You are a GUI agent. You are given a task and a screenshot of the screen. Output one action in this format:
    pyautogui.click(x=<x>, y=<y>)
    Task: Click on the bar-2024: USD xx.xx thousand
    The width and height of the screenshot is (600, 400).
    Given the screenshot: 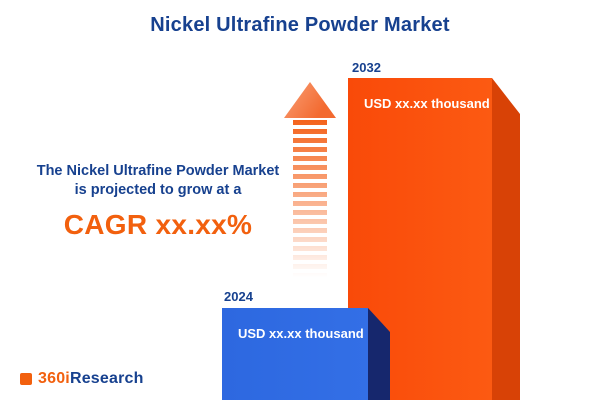 What is the action you would take?
    pyautogui.click(x=295, y=354)
    